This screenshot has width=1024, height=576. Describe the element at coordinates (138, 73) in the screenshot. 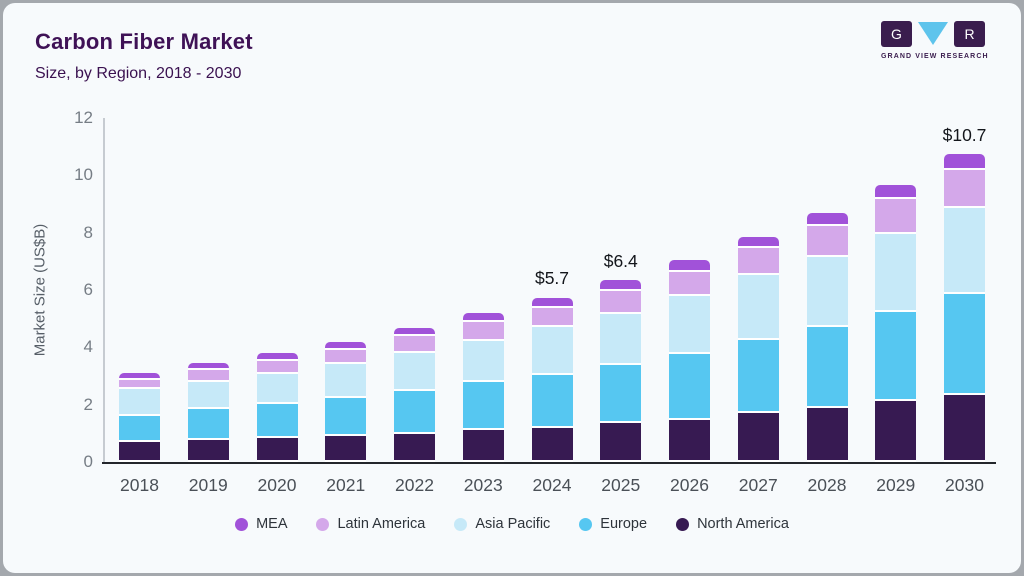

I see `page-subtitle: Size, by Region, 2018 - 2030` at that location.